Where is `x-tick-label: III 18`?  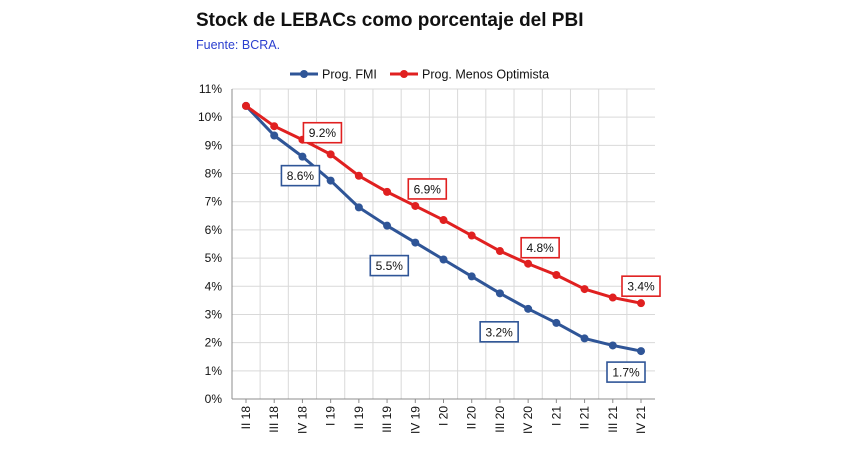 x-tick-label: III 18 is located at coordinates (274, 419).